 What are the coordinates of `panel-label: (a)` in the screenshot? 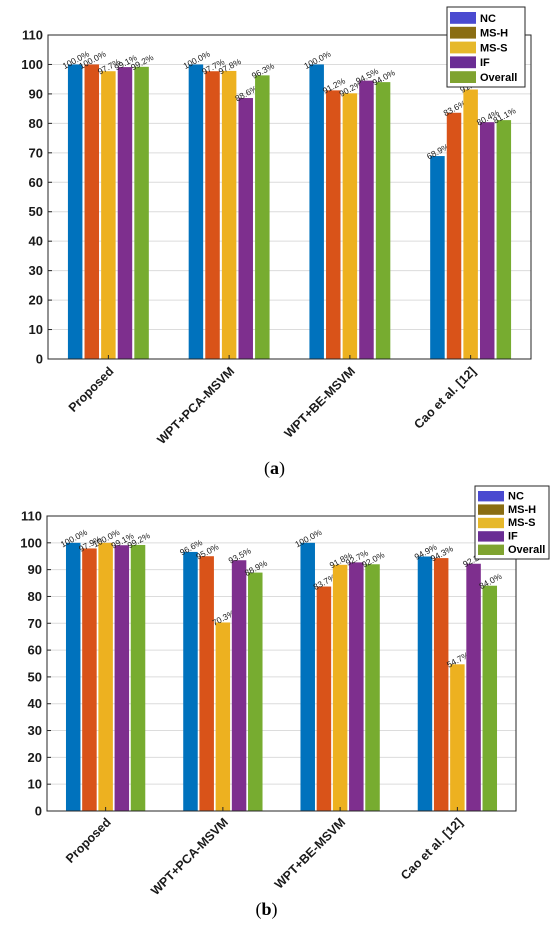 It's located at (274, 468).